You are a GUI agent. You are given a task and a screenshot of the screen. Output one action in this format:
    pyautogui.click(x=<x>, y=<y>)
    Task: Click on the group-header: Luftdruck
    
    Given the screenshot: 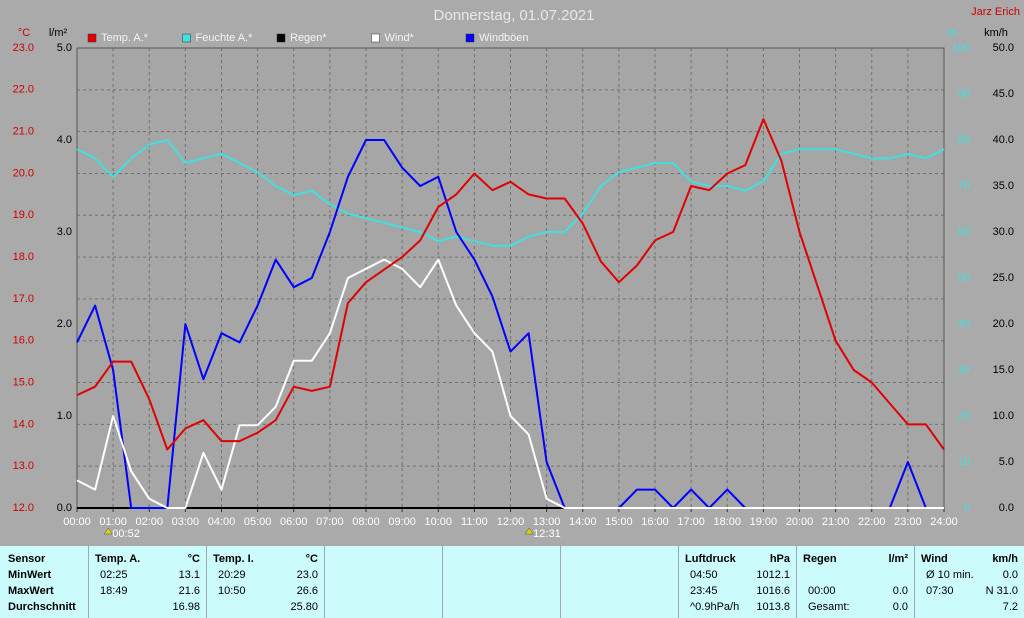 What is the action you would take?
    pyautogui.click(x=710, y=559)
    